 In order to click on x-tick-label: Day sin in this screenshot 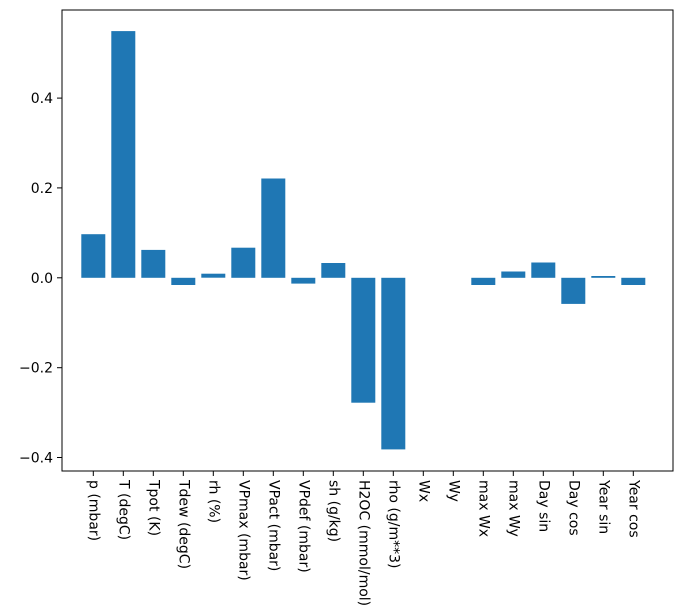, I will do `click(543, 506)`.